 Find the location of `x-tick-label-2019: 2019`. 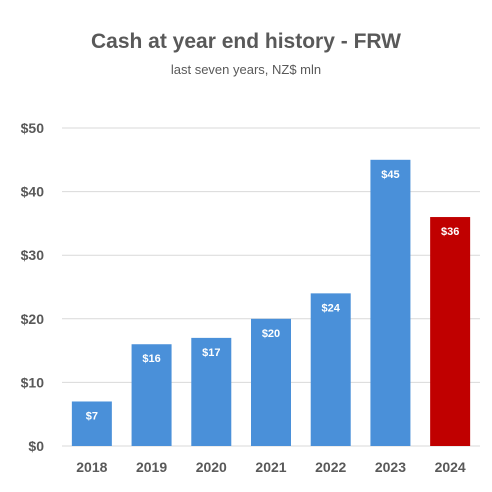

x-tick-label-2019: 2019 is located at coordinates (151, 467).